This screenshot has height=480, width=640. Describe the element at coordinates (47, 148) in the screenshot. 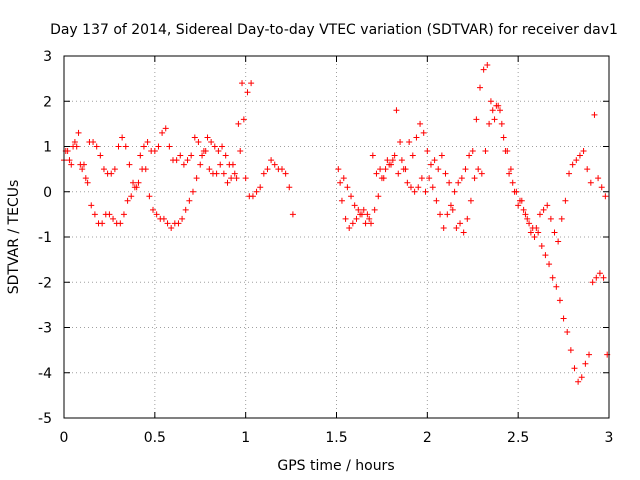

I see `y-tick-label: 1` at that location.